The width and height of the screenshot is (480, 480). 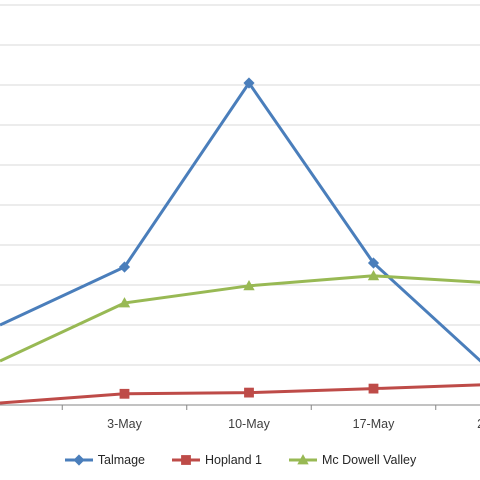 What do you see at coordinates (369, 460) in the screenshot?
I see `legend-label: Mc Dowell Valley` at bounding box center [369, 460].